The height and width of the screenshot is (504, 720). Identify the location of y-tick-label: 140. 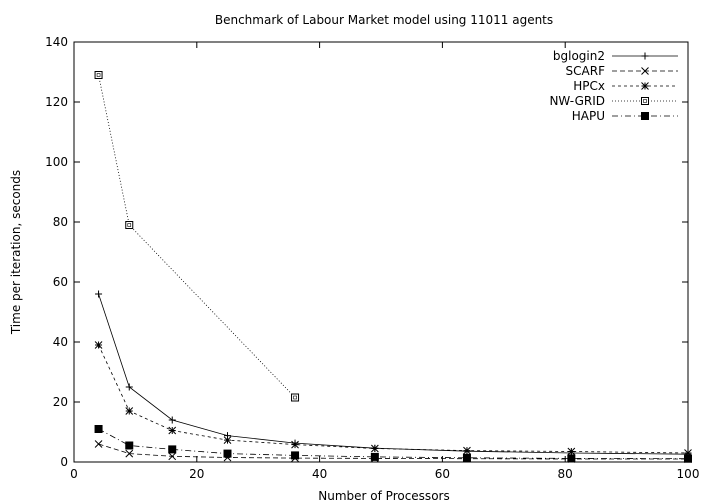
(56, 42).